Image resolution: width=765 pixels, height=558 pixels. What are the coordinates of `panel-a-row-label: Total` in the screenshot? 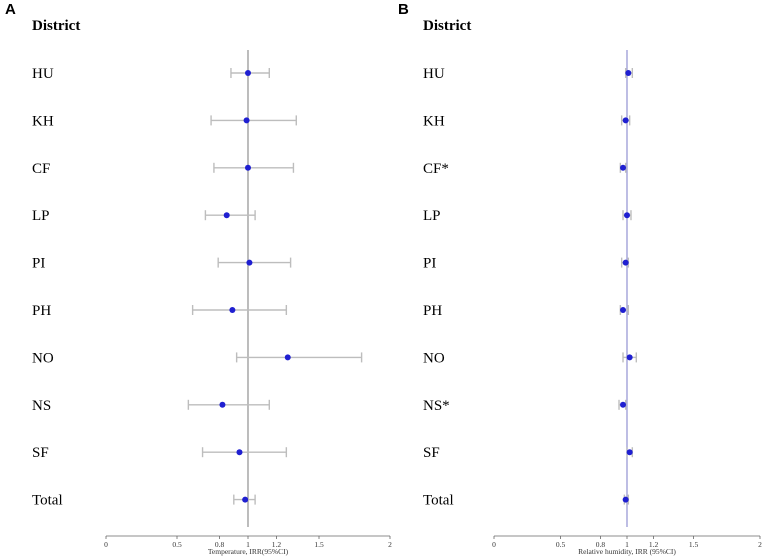 It's located at (47, 501).